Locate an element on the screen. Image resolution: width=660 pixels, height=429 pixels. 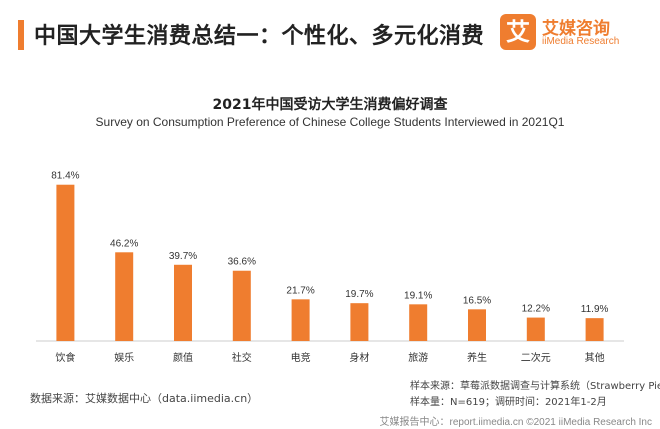
sample-source: 样本来源：草莓派数据调查与计算系统（Strawberry Pie） is located at coordinates (535, 386).